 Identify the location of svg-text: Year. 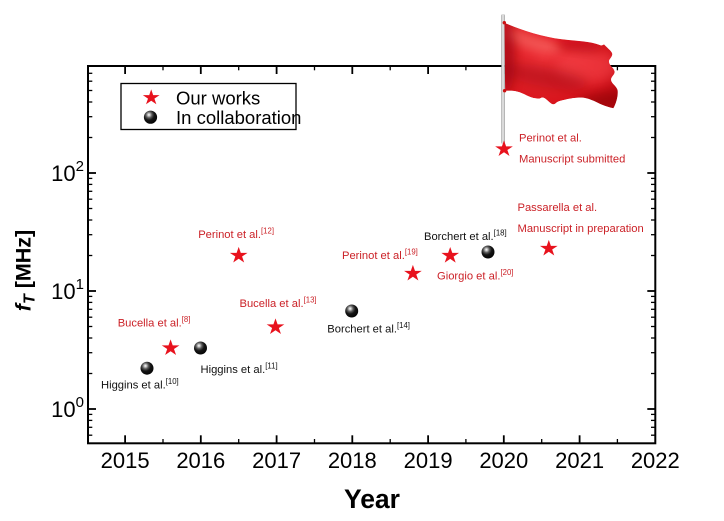
(372, 499).